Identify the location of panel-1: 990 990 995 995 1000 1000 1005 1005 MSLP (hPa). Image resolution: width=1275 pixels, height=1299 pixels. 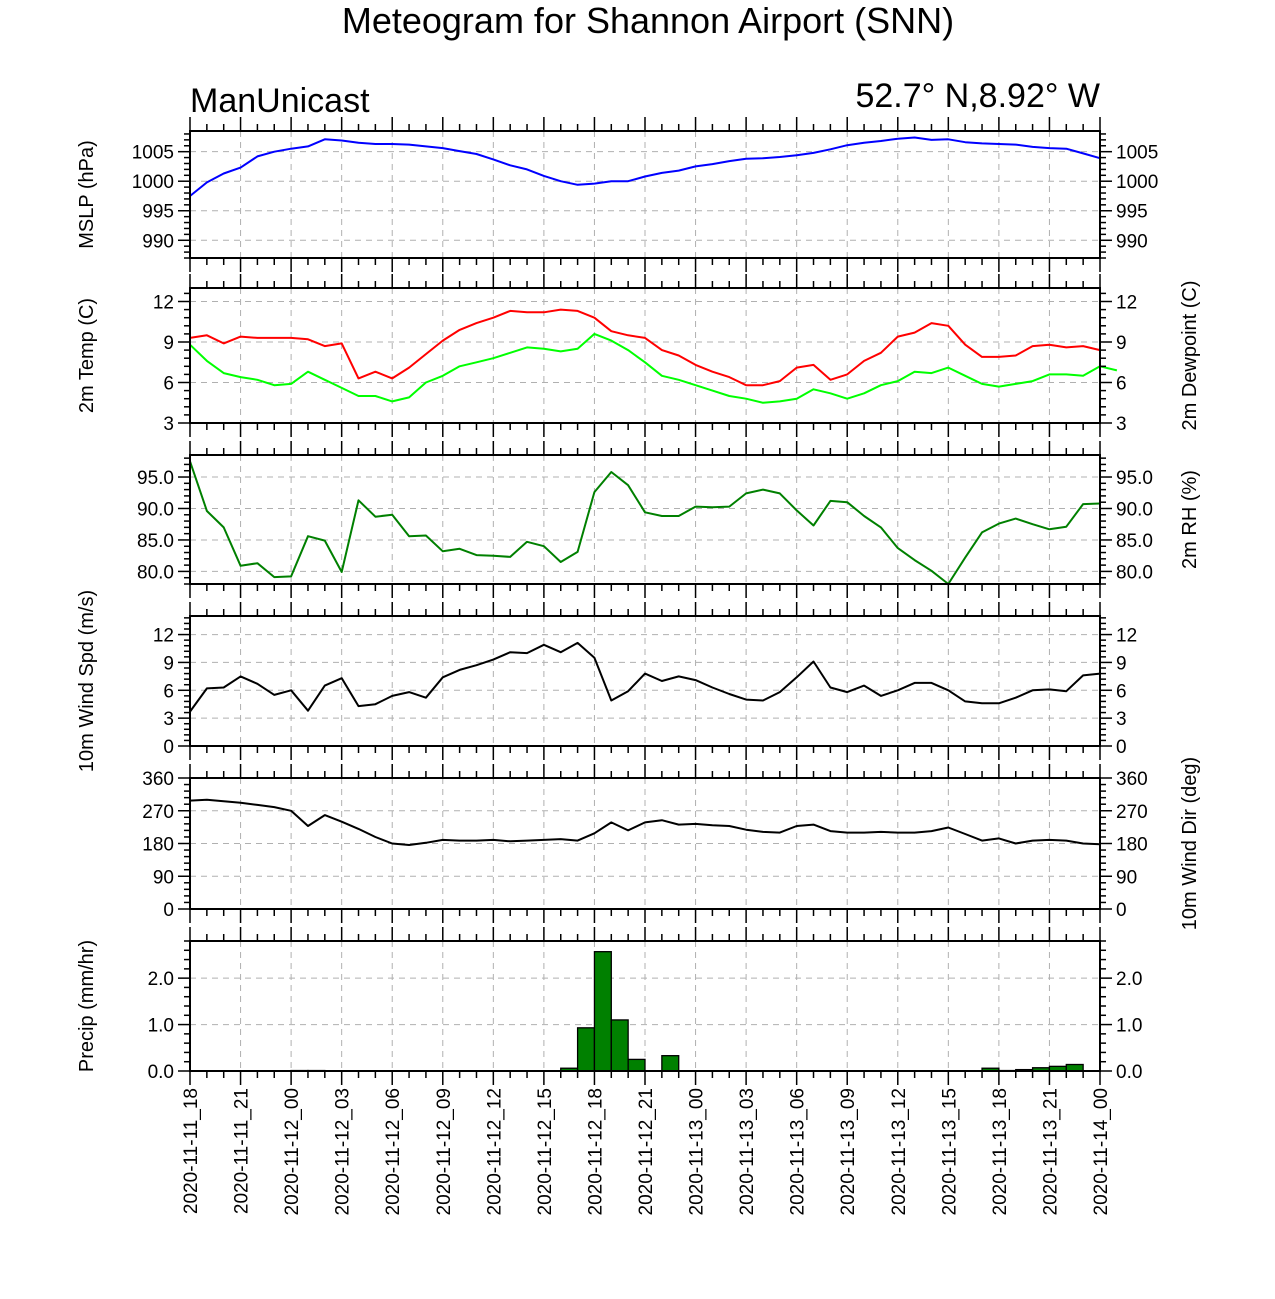
(617, 194).